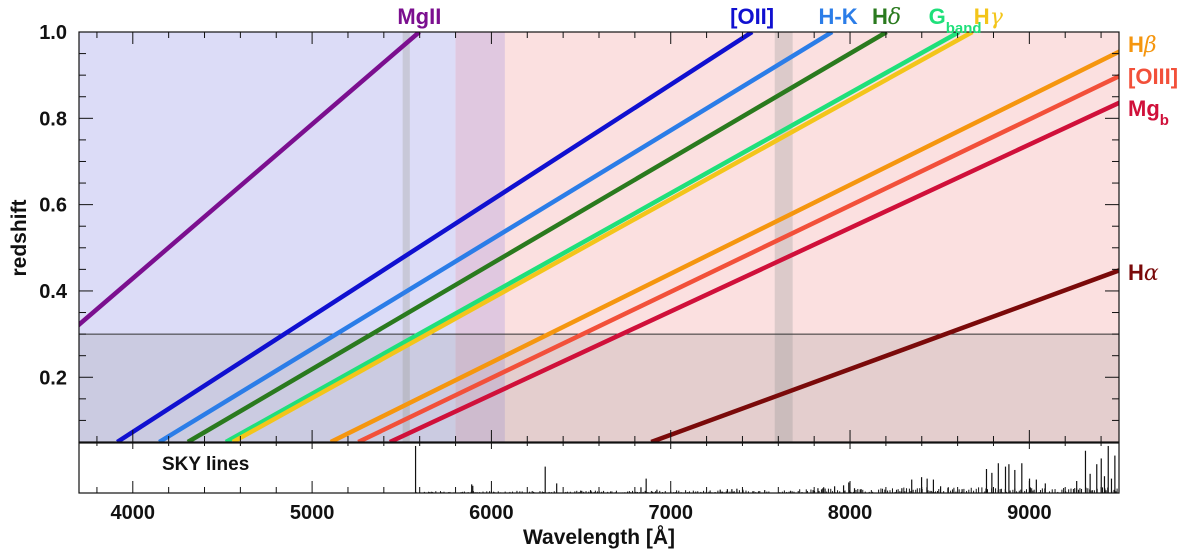  Describe the element at coordinates (1143, 273) in the screenshot. I see `series-label-Hα: Hα` at that location.